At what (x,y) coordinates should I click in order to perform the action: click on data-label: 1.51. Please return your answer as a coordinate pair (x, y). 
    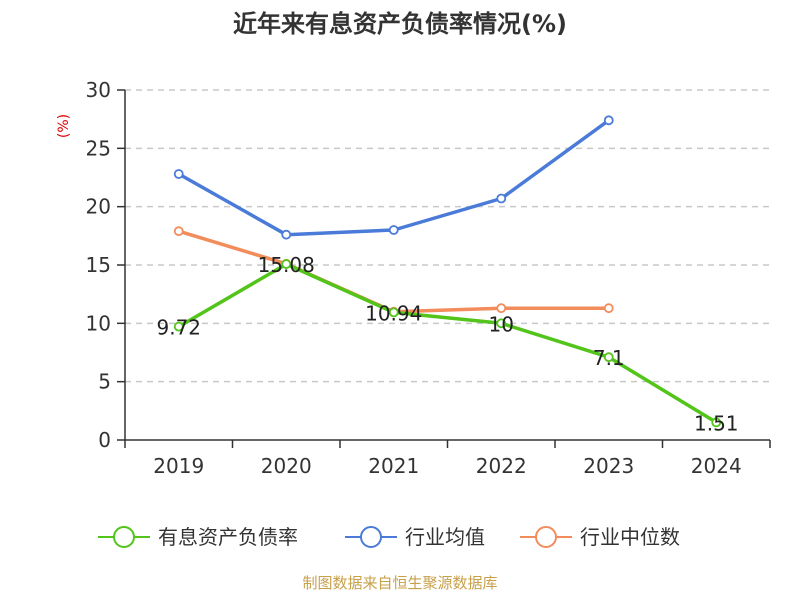
    Looking at the image, I should click on (716, 423).